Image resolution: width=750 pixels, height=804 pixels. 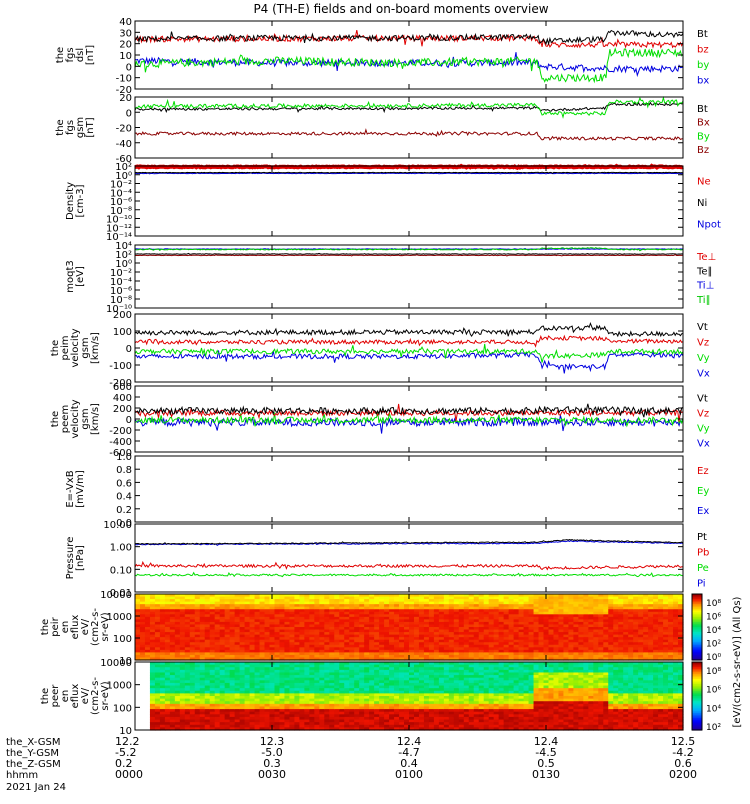 I want to click on x-axis-value: 0200, so click(x=683, y=774).